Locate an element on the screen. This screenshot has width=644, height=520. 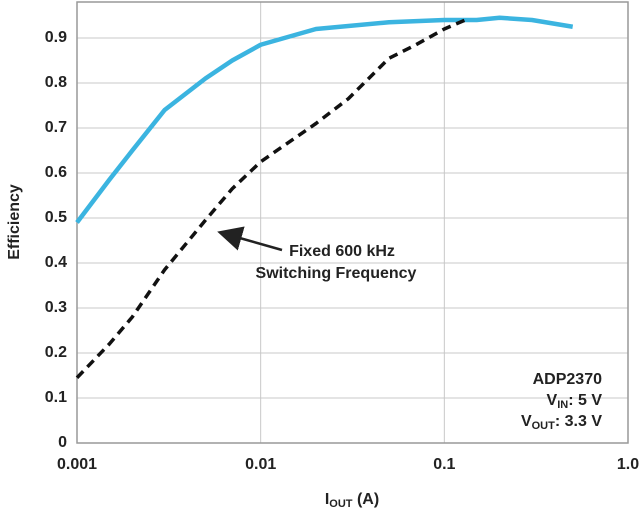
x-label-main: I is located at coordinates (327, 499).